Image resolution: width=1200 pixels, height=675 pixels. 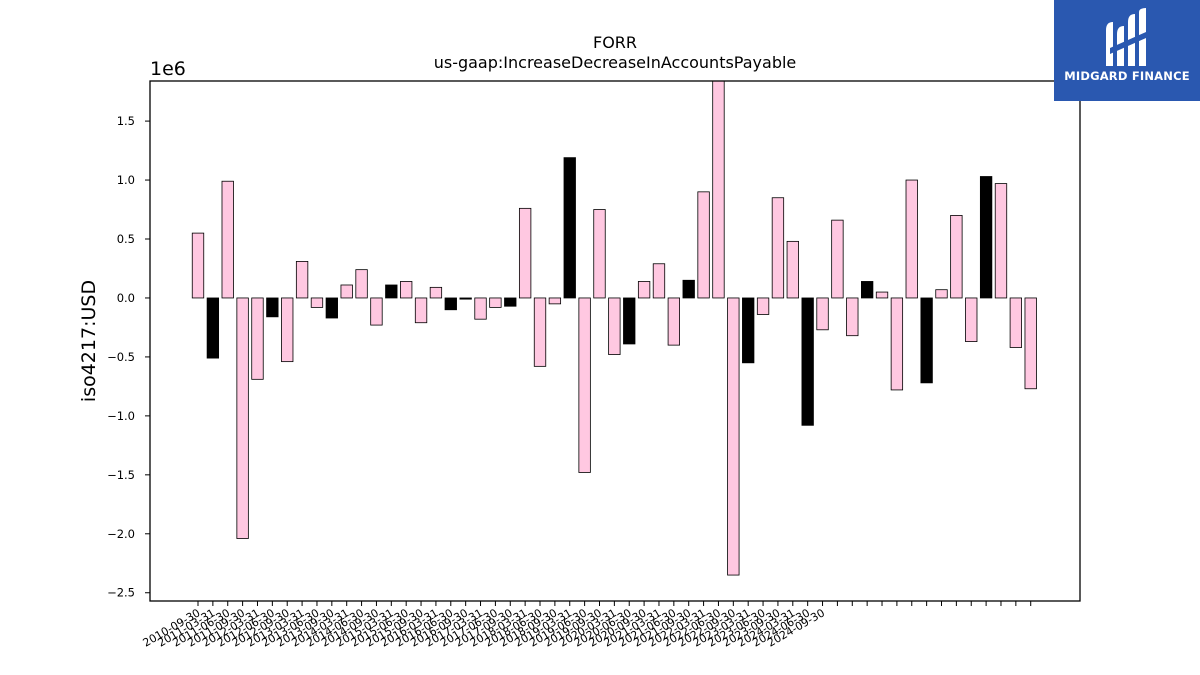 What do you see at coordinates (121, 534) in the screenshot?
I see `y-tick-label: −2.0` at bounding box center [121, 534].